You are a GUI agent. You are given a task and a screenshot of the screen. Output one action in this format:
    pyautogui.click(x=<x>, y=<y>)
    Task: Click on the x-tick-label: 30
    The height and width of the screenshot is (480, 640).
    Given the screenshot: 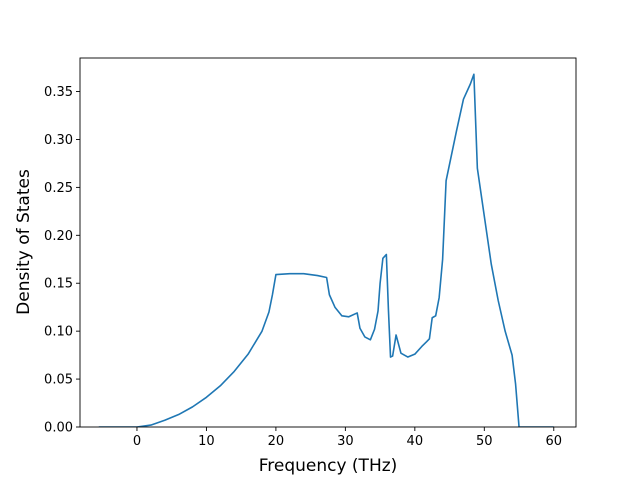 What is the action you would take?
    pyautogui.click(x=345, y=441)
    